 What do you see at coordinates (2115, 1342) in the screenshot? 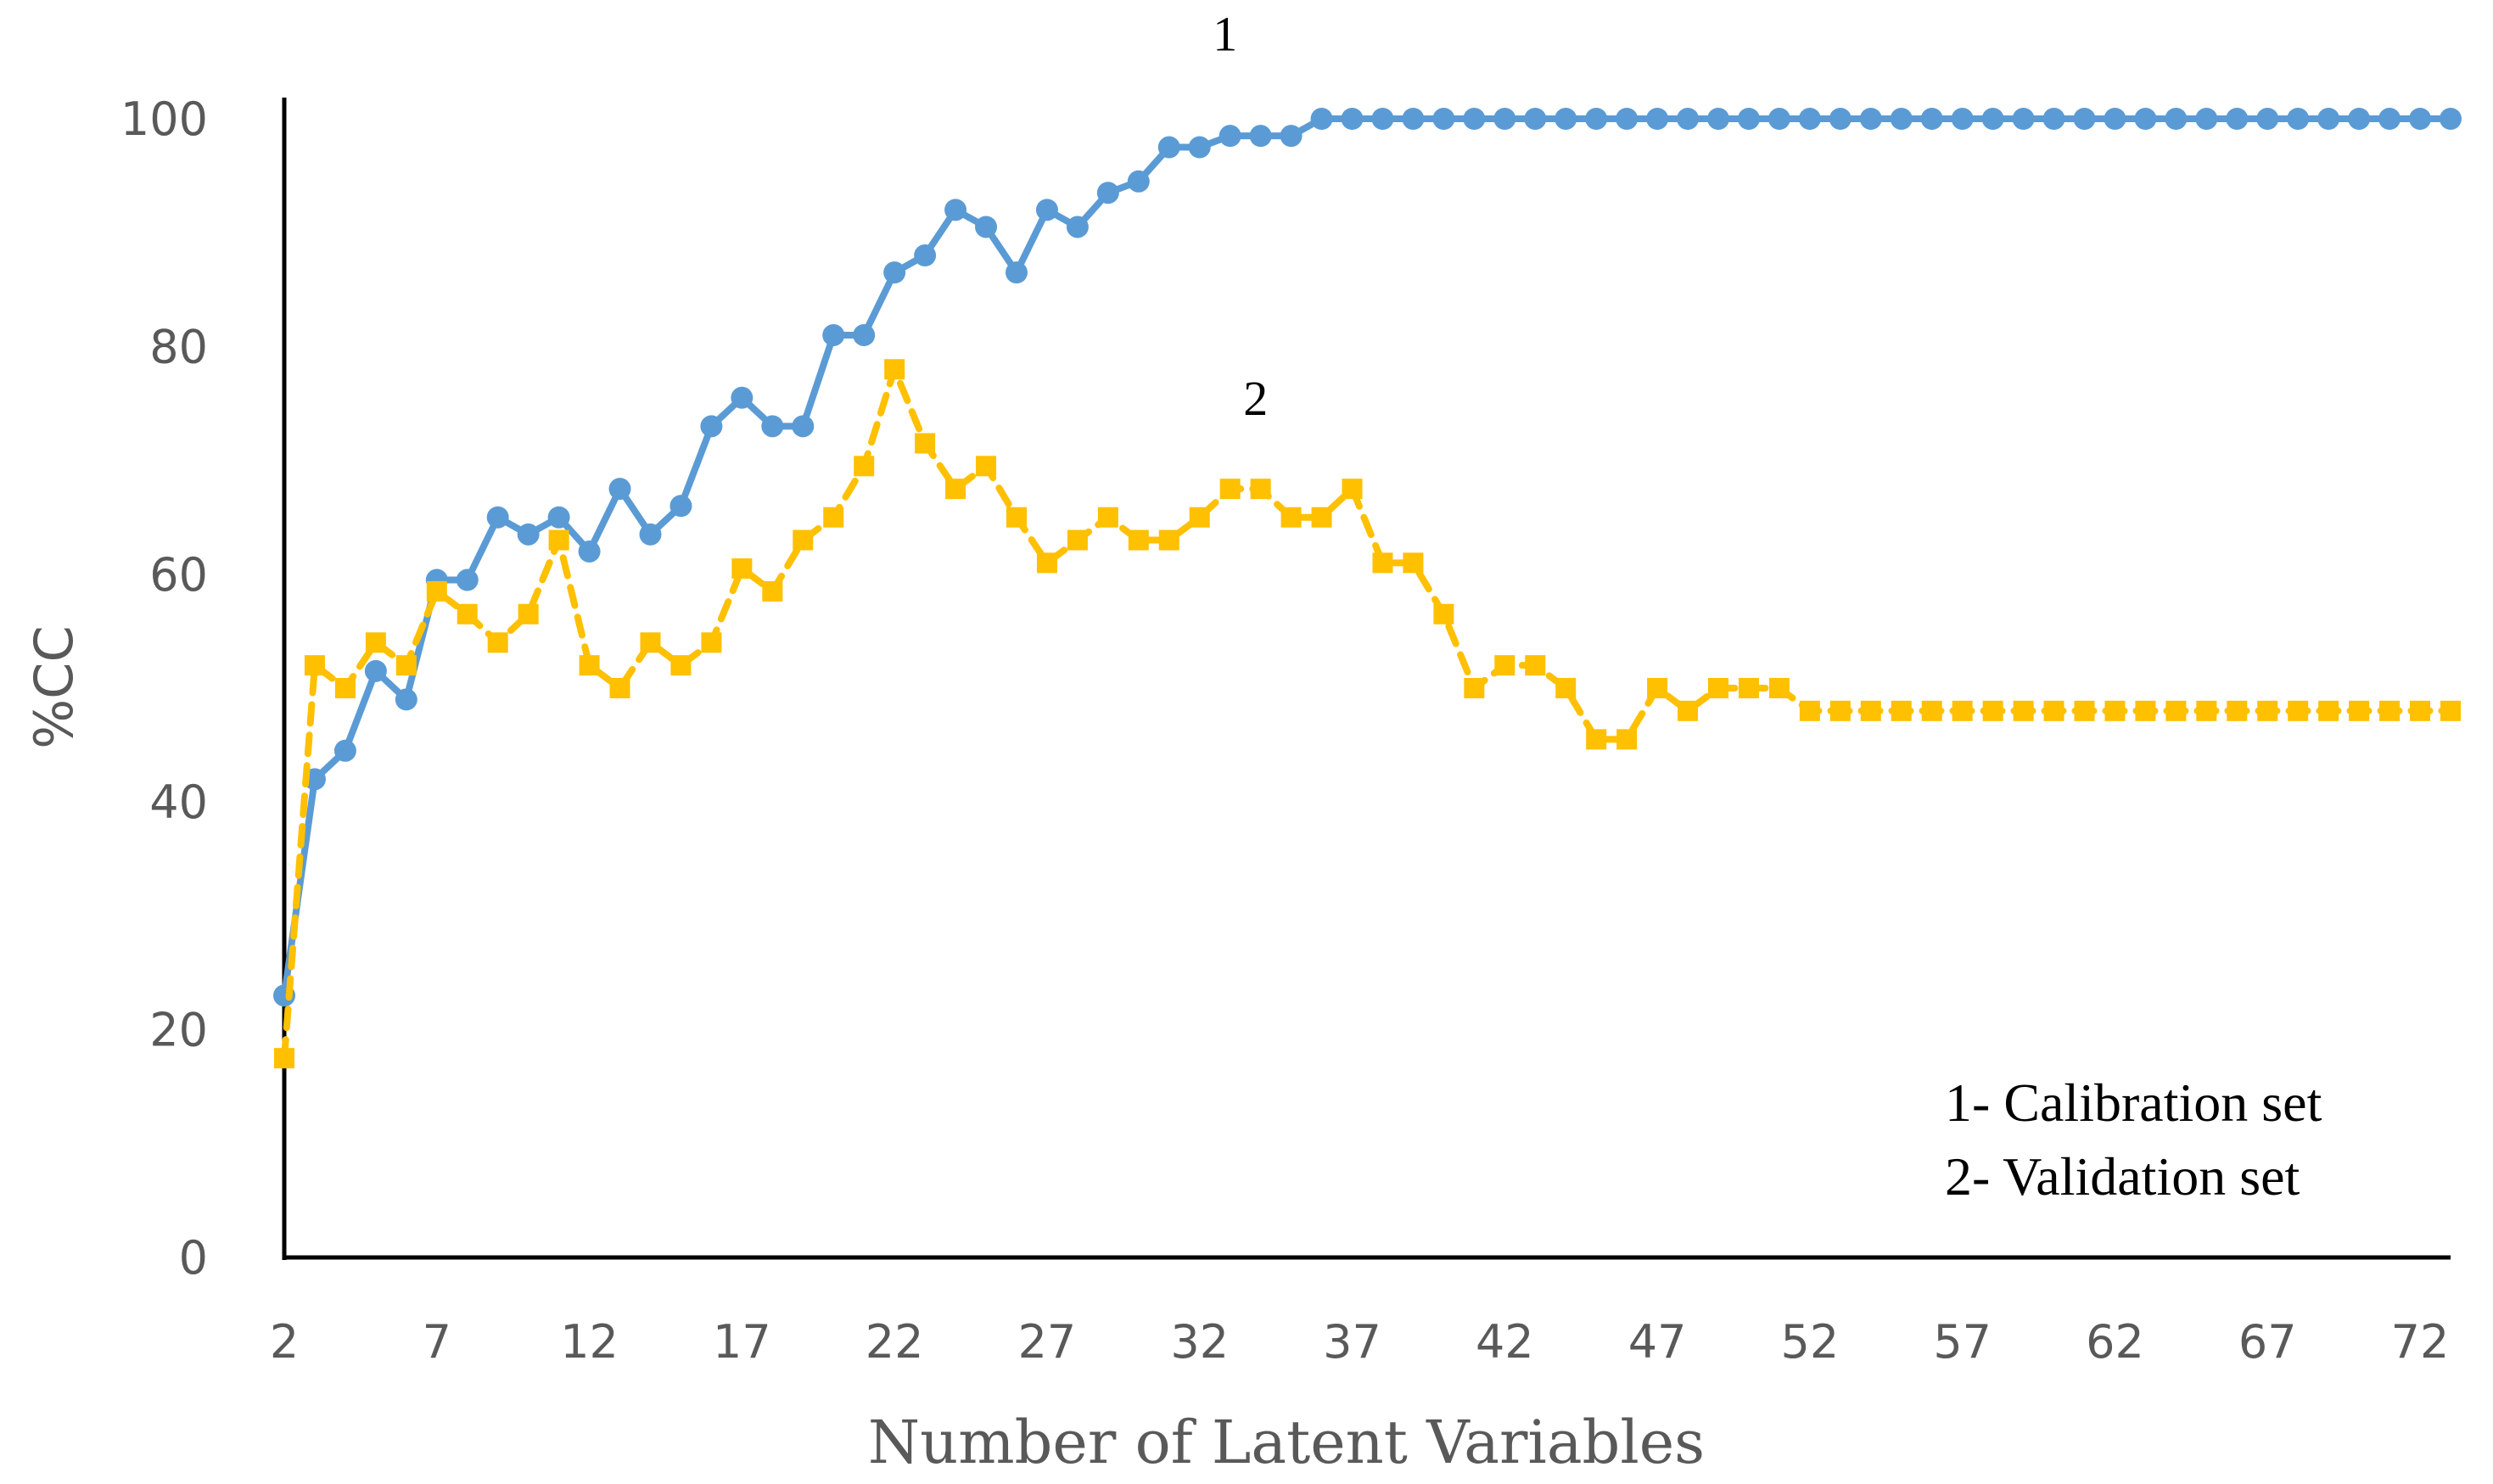
I see `x-tick-label: 62` at bounding box center [2115, 1342].